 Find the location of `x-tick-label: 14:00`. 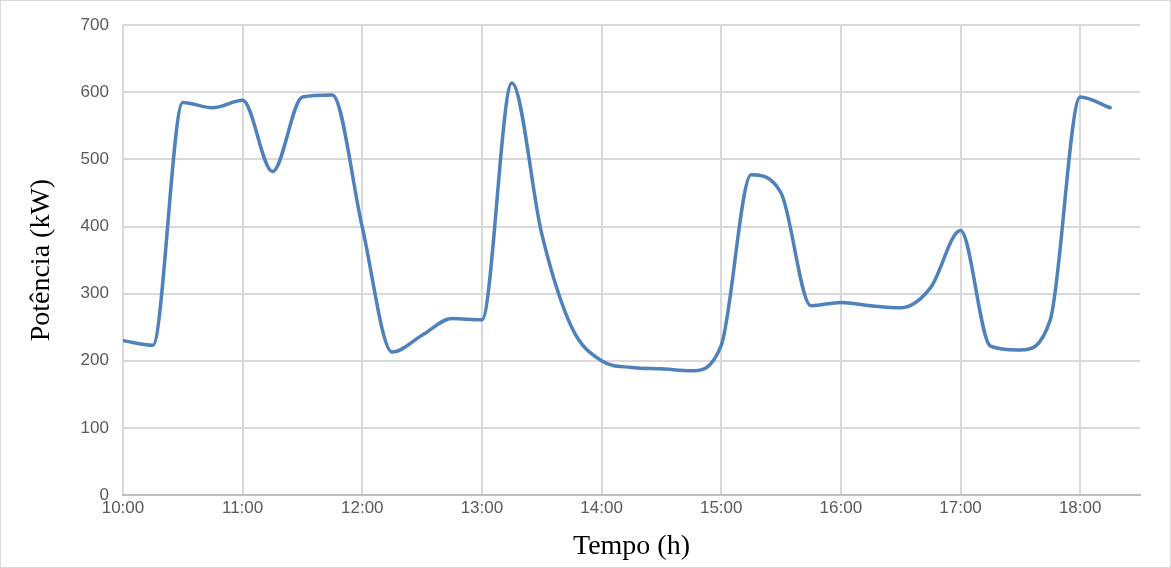

x-tick-label: 14:00 is located at coordinates (601, 507).